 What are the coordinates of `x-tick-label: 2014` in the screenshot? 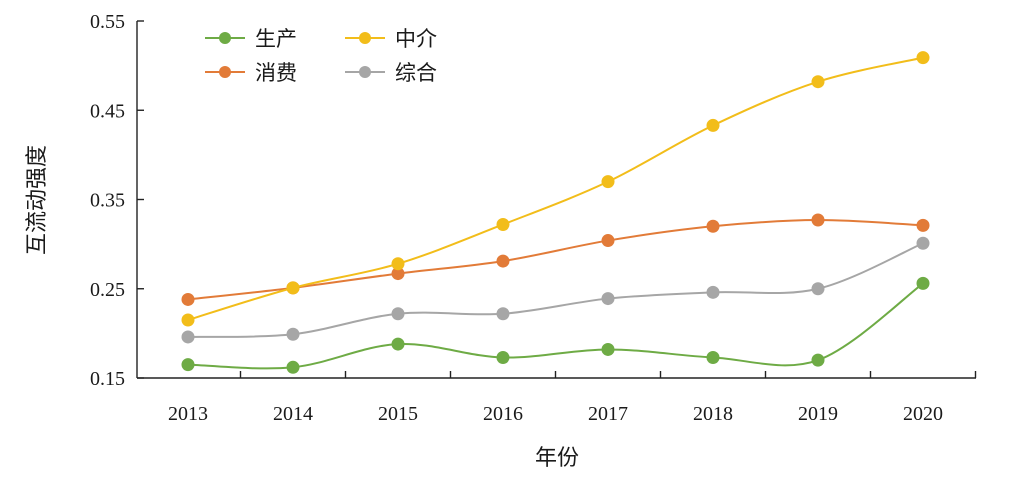 It's located at (293, 414).